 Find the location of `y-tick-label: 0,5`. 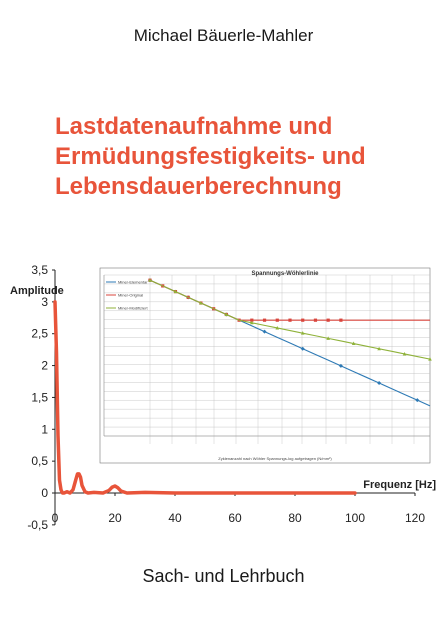

y-tick-label: 0,5 is located at coordinates (39, 461).